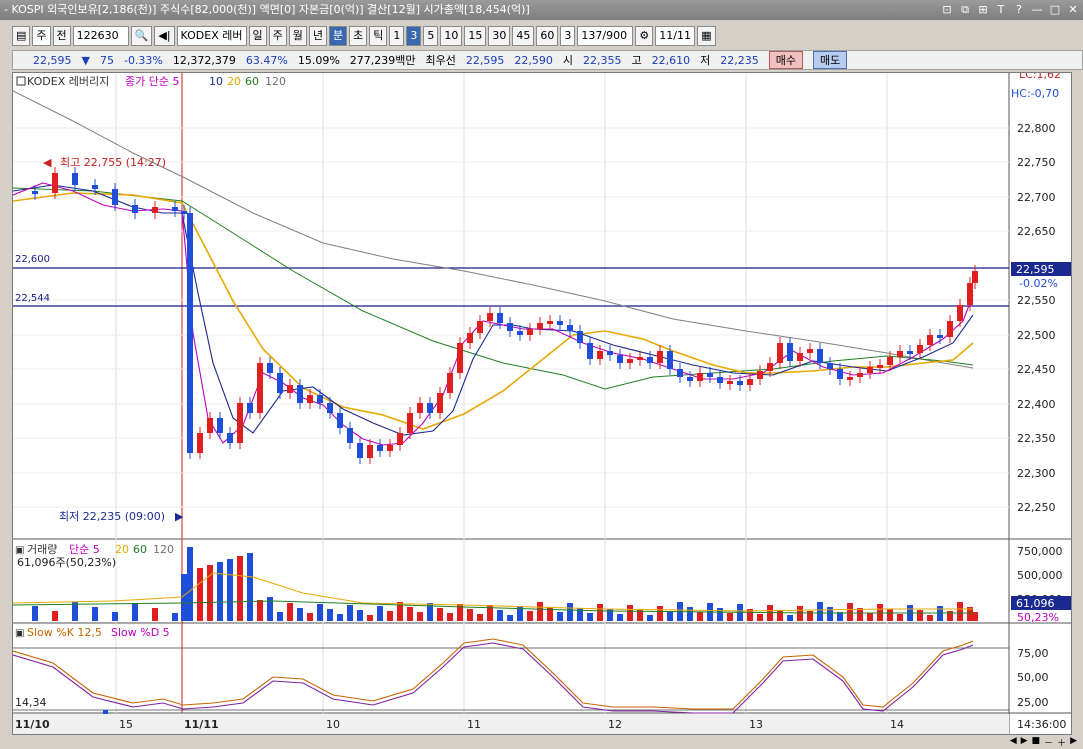  Describe the element at coordinates (211, 36) in the screenshot. I see `stock-name-field: KODEX 레버` at that location.